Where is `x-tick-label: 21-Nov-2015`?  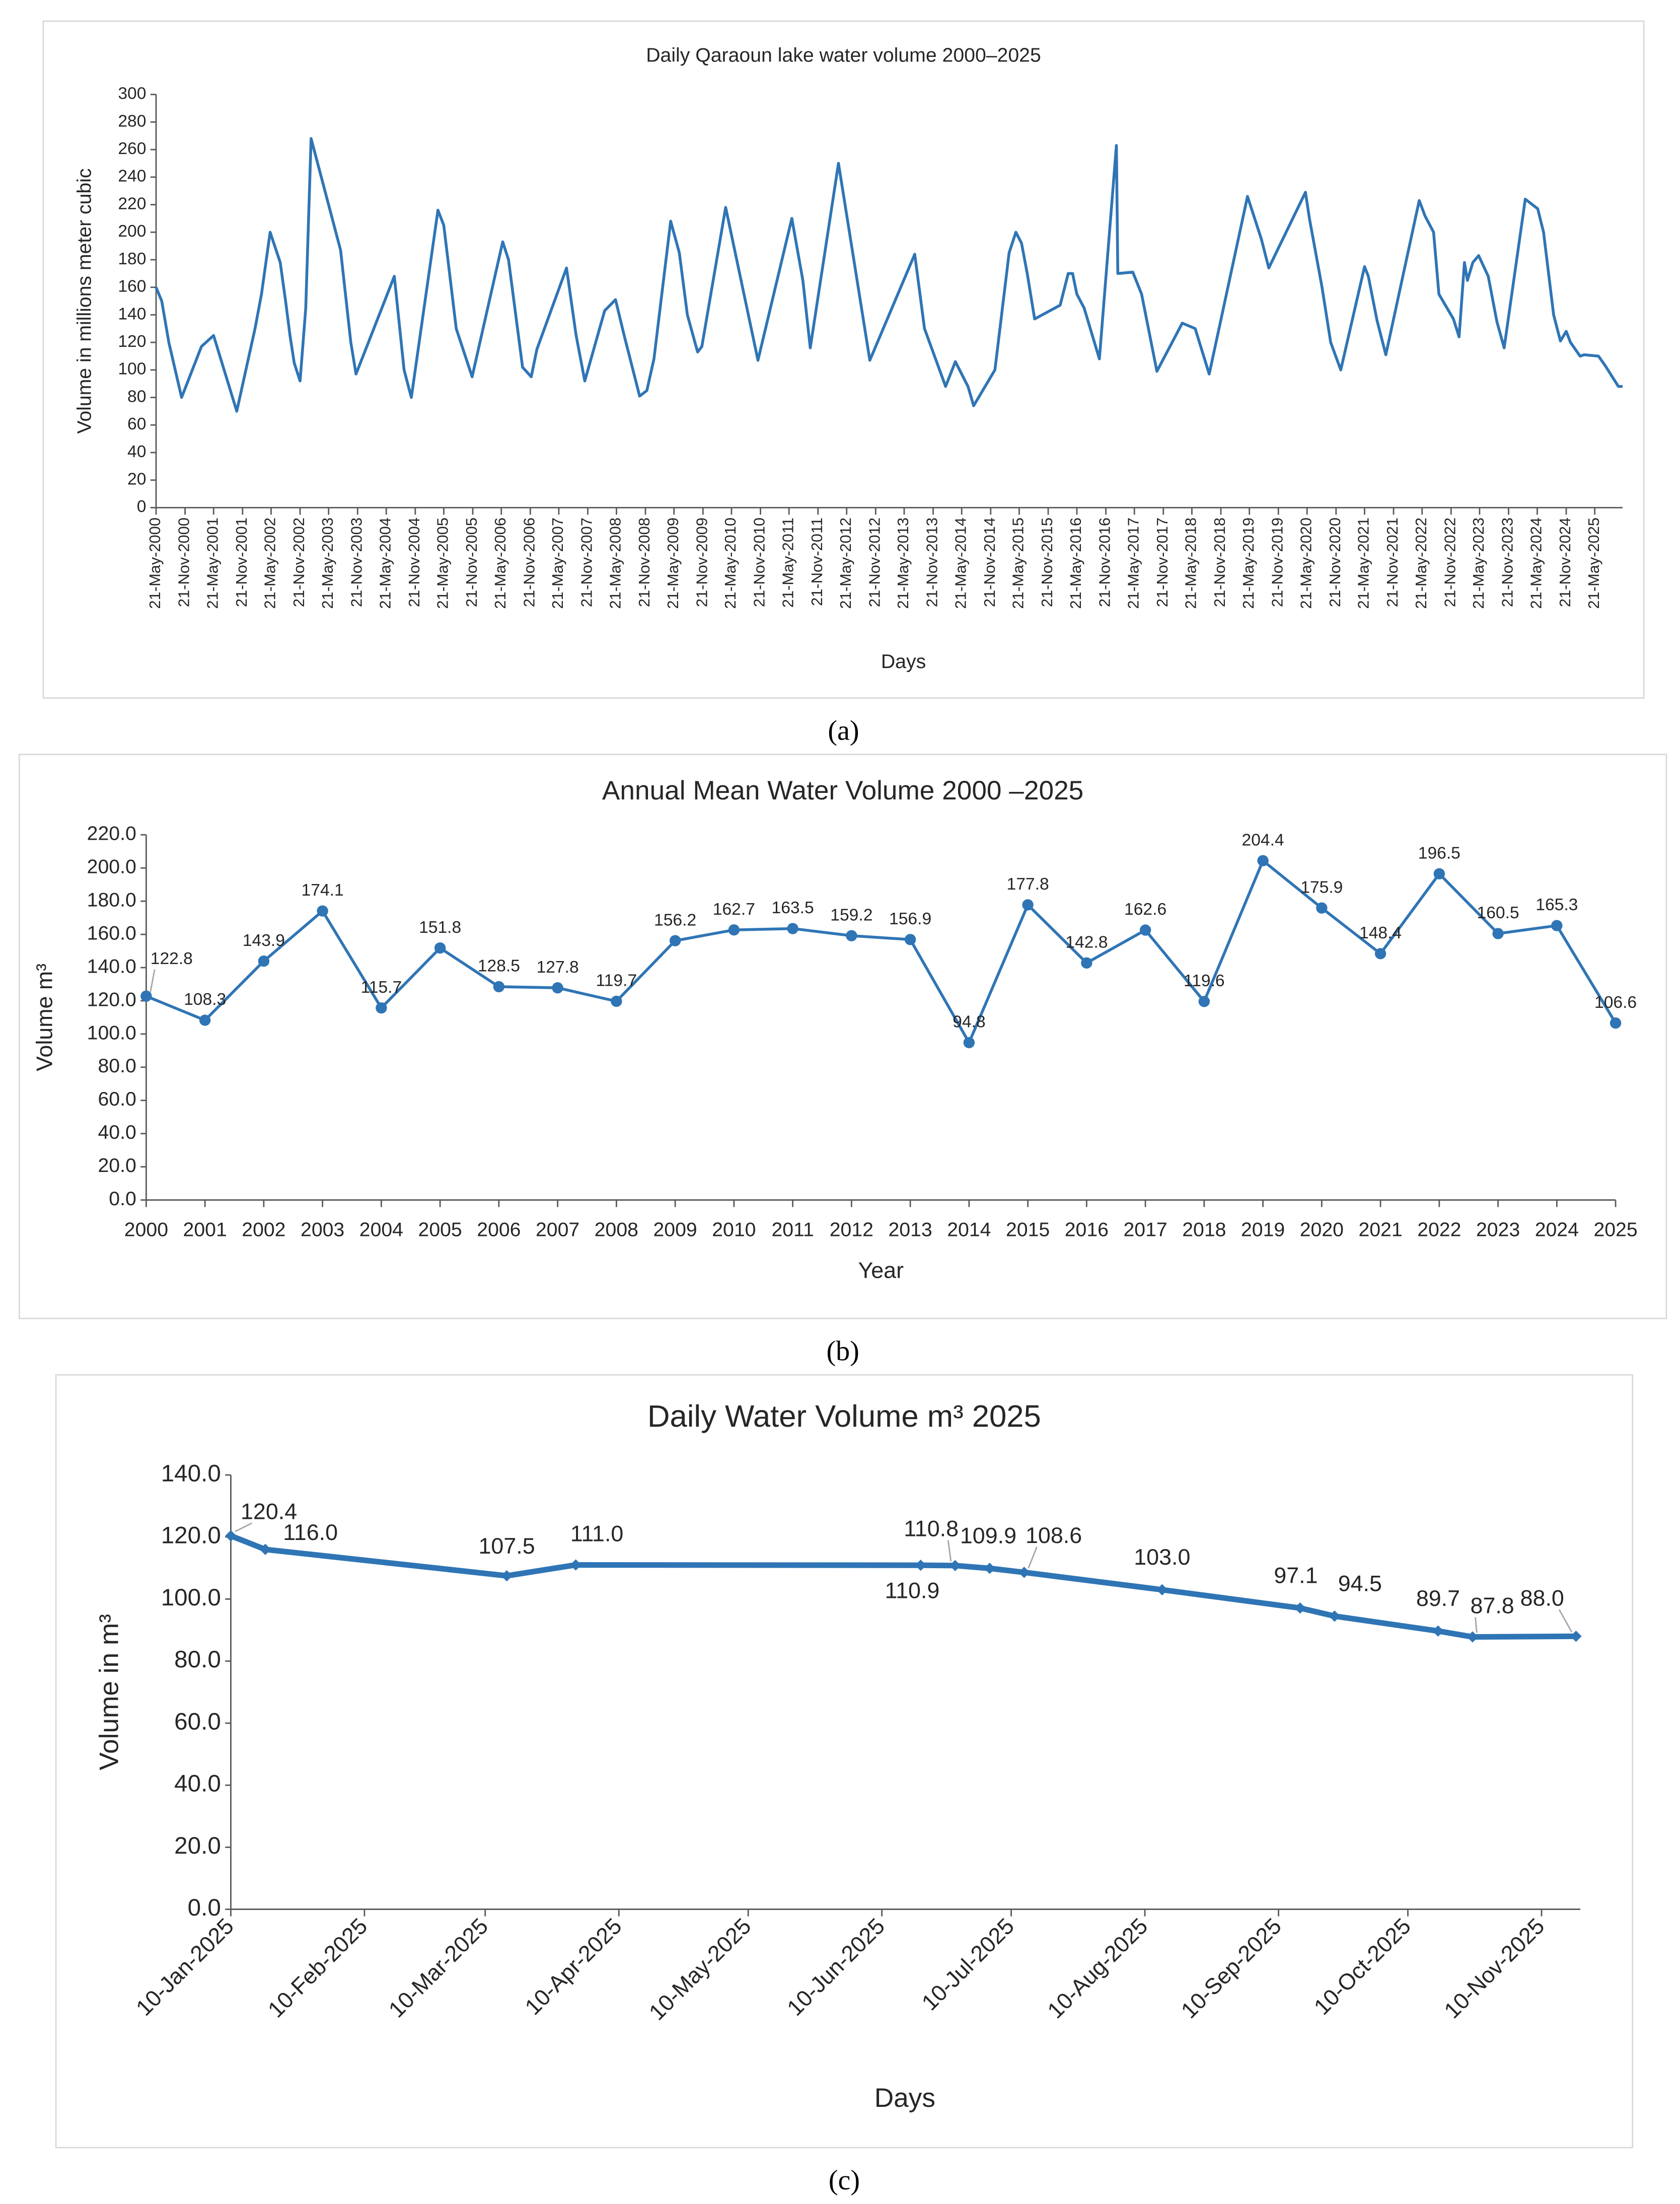 x-tick-label: 21-Nov-2015 is located at coordinates (1047, 562).